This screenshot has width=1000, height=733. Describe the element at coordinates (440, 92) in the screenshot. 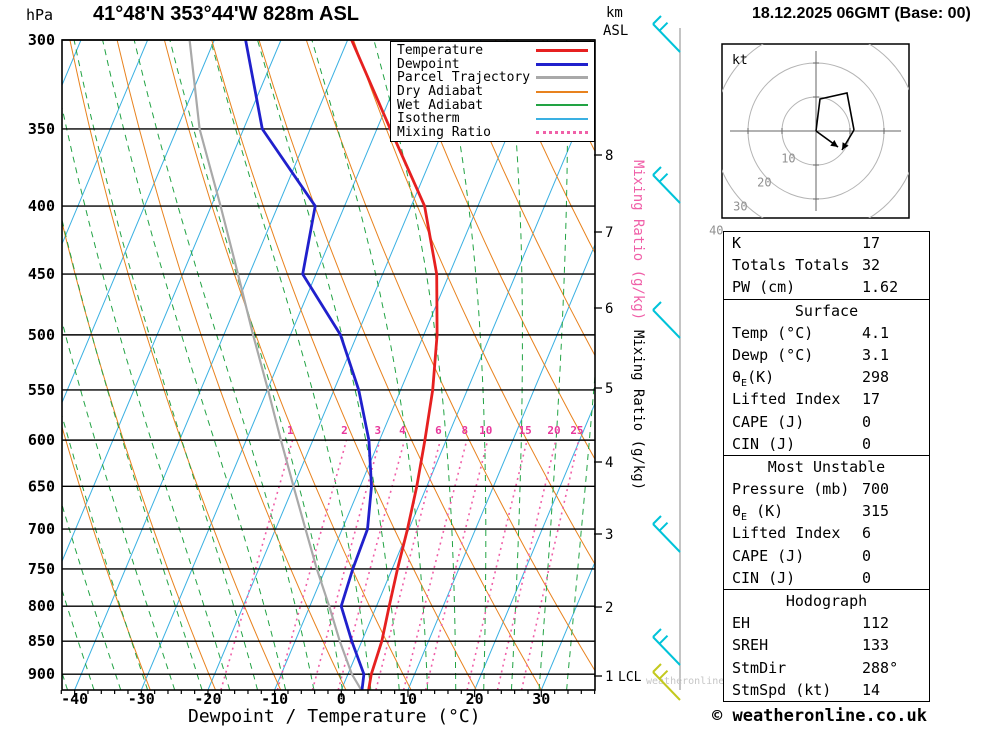

I see `legend-item-label: Dry Adiabat` at that location.